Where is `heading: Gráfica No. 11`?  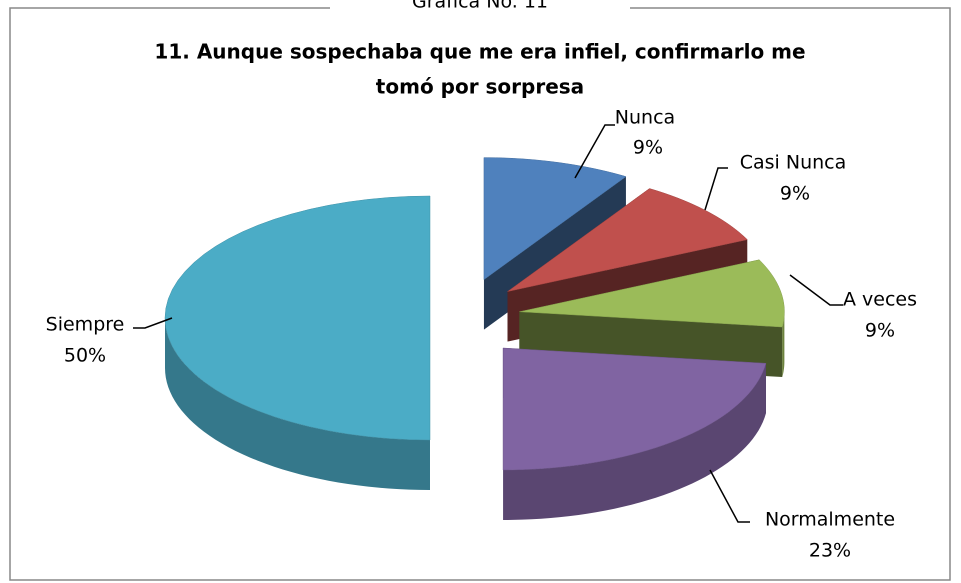 heading: Gráfica No. 11 is located at coordinates (480, 6).